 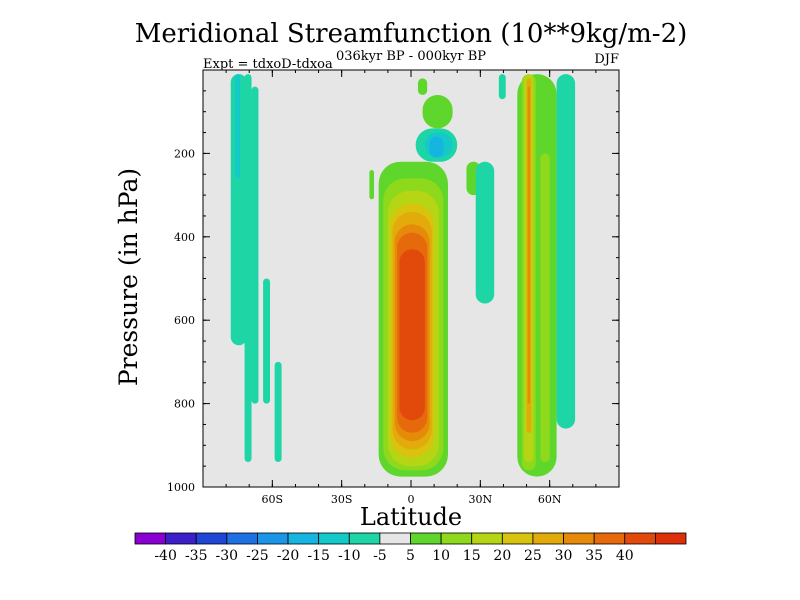 I want to click on x-tick-label: 30S, so click(x=342, y=499).